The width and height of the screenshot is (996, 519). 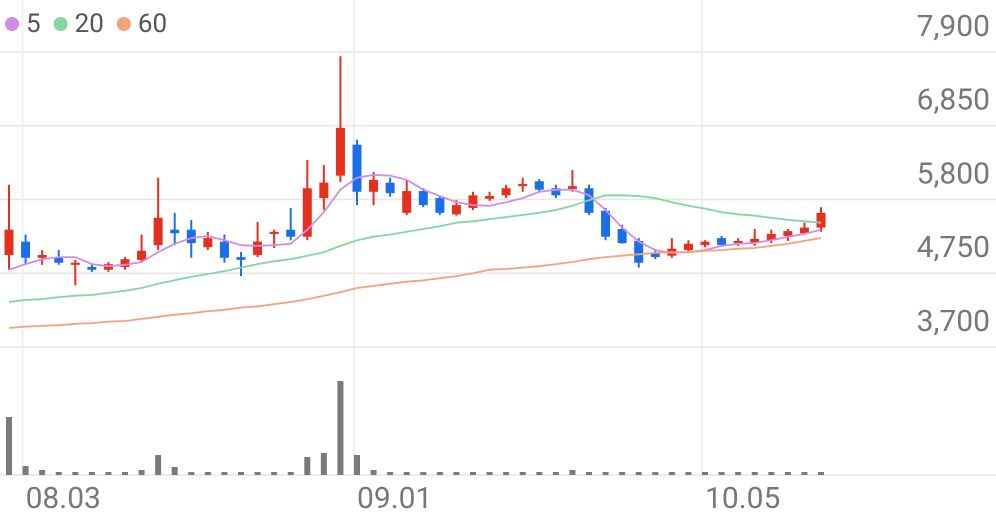 I want to click on x-tick-label: 09.01, so click(x=394, y=498).